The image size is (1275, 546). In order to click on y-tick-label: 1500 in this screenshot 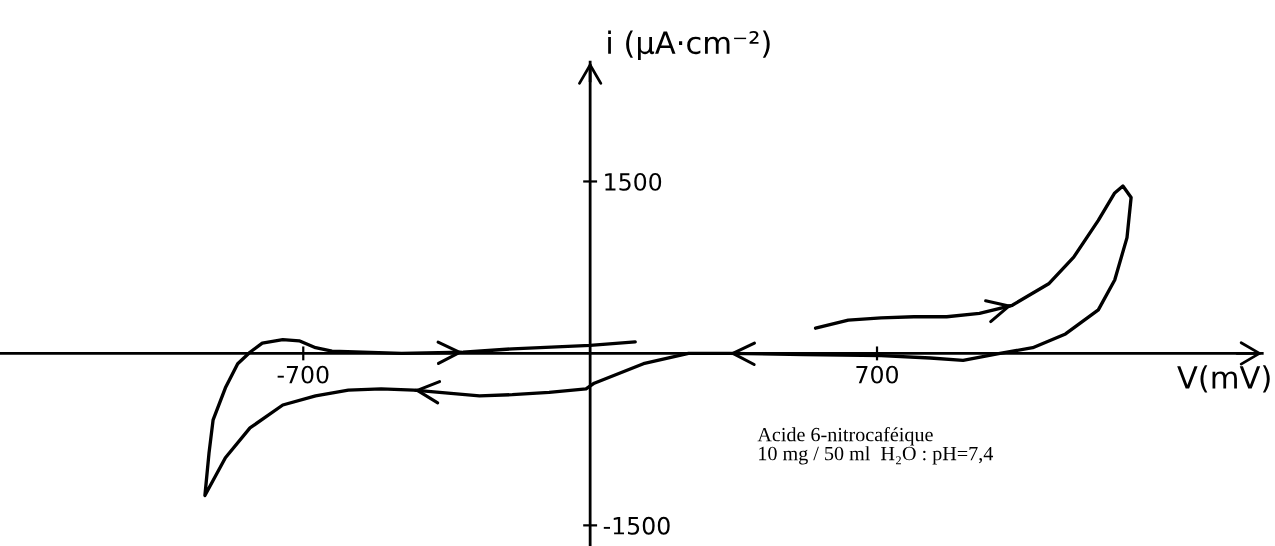, I will do `click(633, 181)`.